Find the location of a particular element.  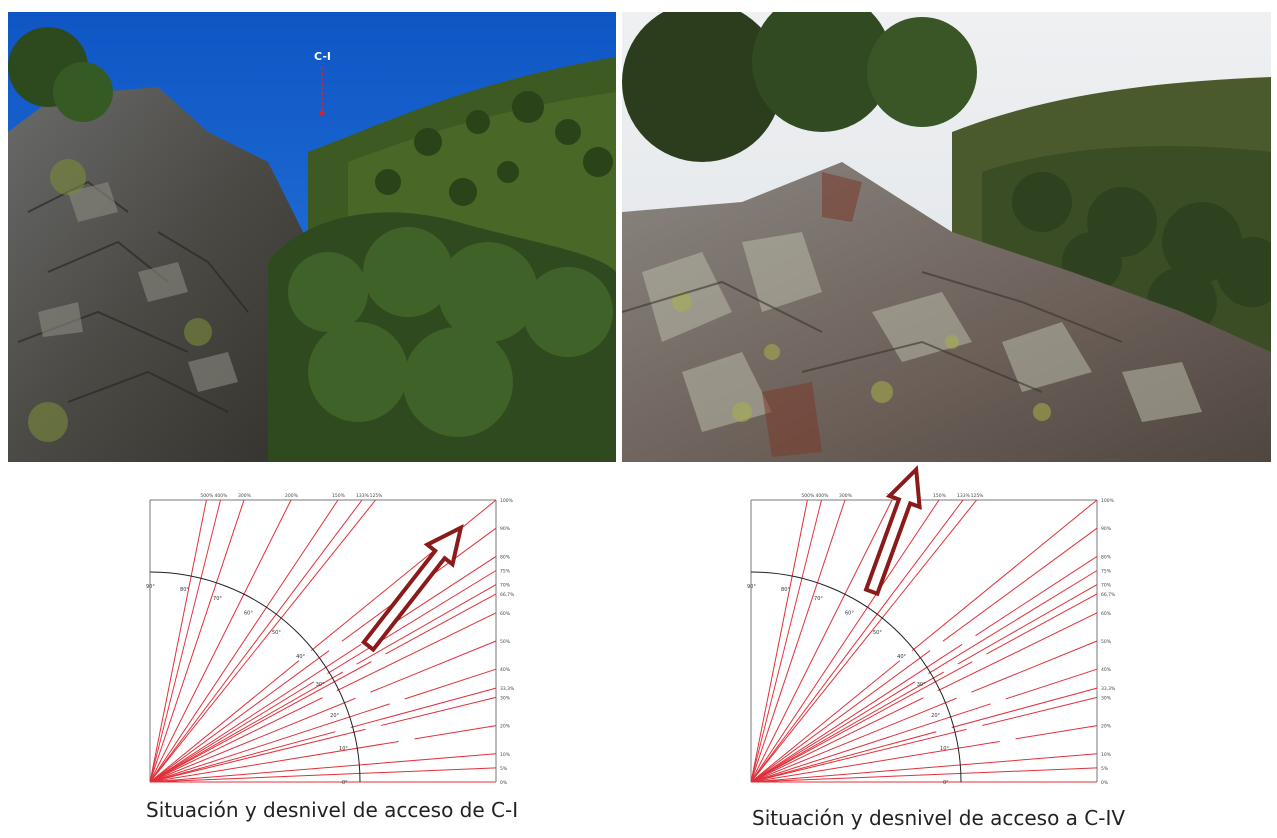

angle-label: 50° is located at coordinates (877, 633).